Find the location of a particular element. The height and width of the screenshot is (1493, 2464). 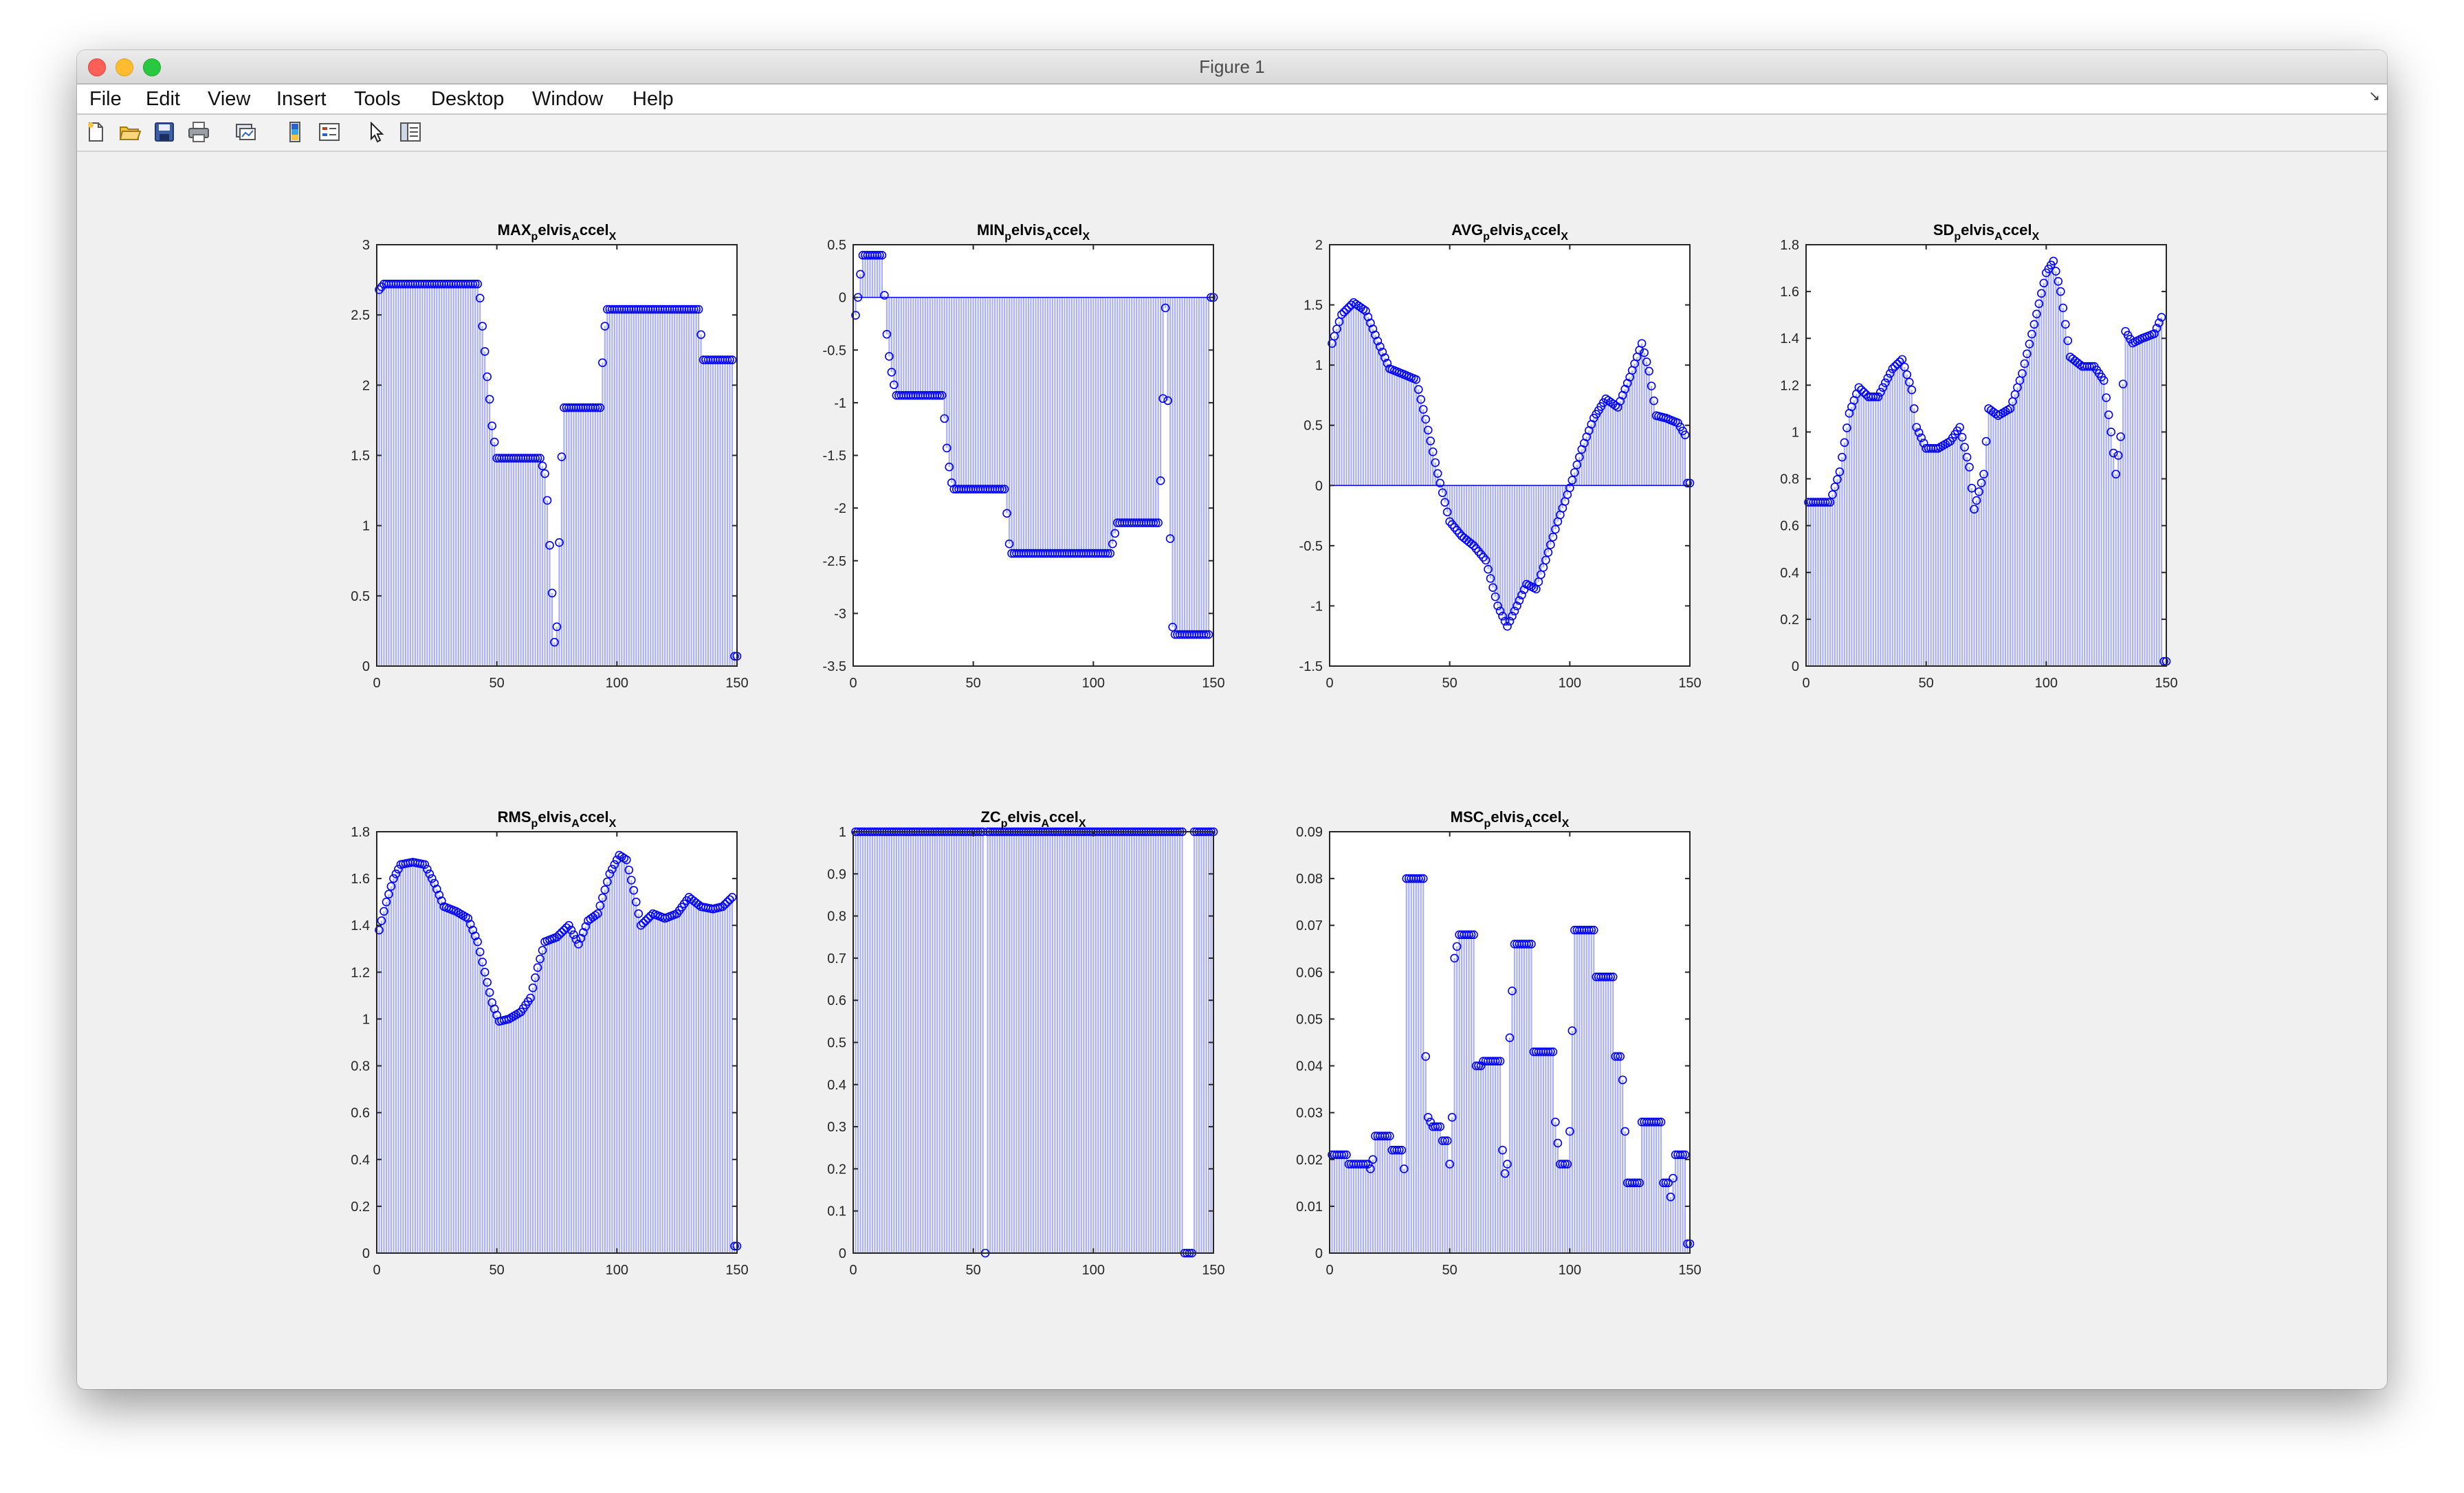

colorbar-icon is located at coordinates (295, 132).